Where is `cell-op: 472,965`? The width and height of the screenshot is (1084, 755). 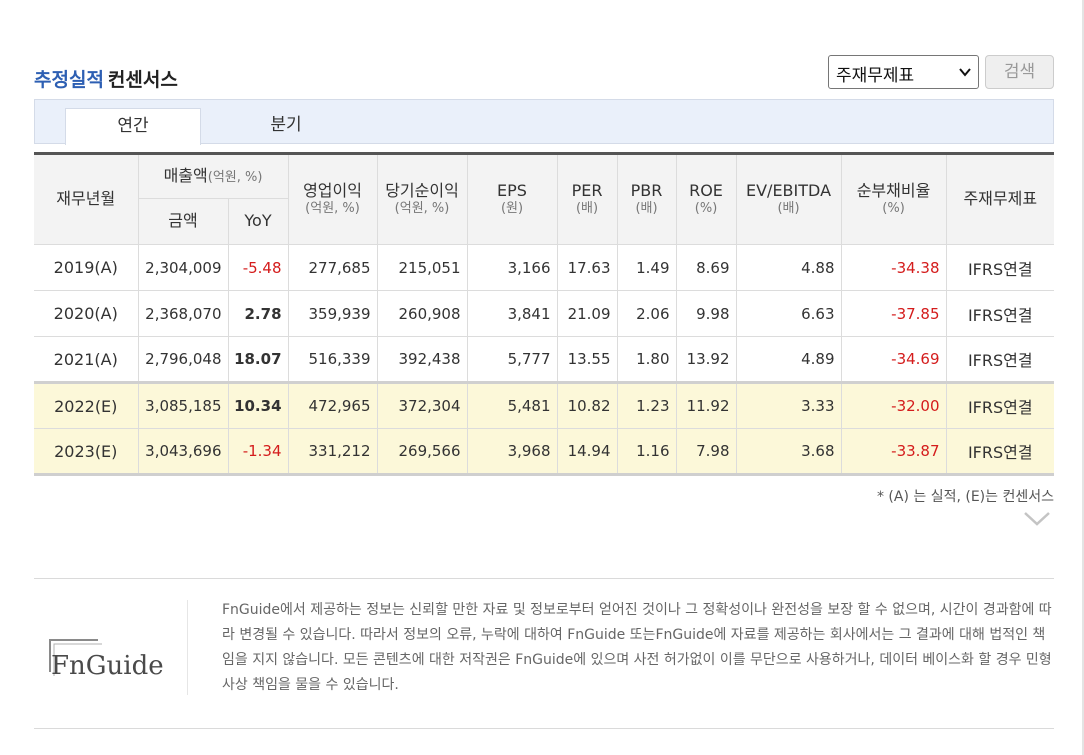 cell-op: 472,965 is located at coordinates (332, 405).